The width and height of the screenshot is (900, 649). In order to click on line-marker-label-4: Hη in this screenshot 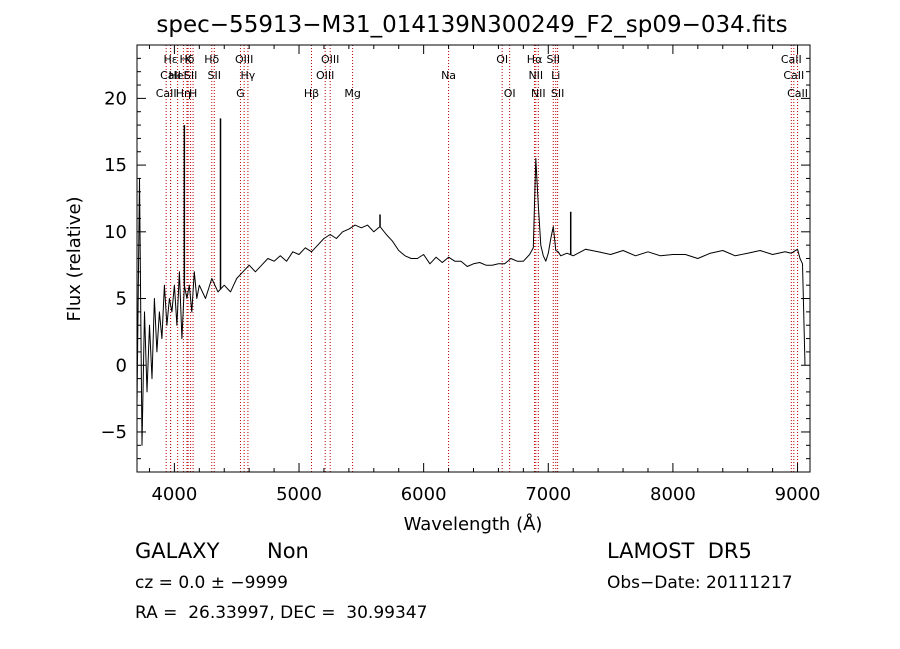, I will do `click(183, 93)`.